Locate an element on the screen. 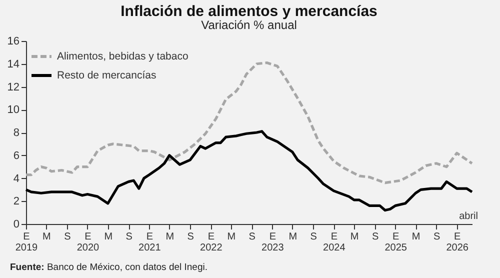 This screenshot has height=278, width=500. legend-label: Resto de mercancías is located at coordinates (106, 76).